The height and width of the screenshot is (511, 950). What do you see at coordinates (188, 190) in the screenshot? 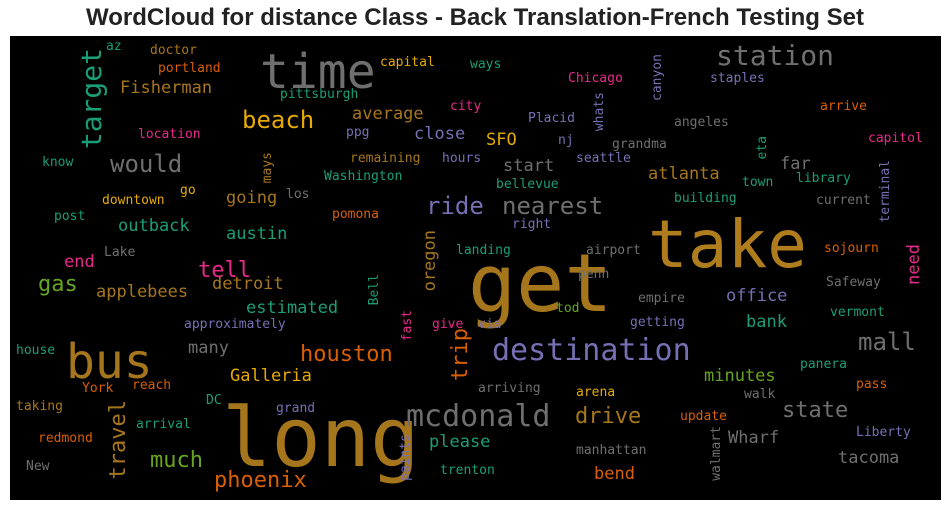
I see `word-go: go` at bounding box center [188, 190].